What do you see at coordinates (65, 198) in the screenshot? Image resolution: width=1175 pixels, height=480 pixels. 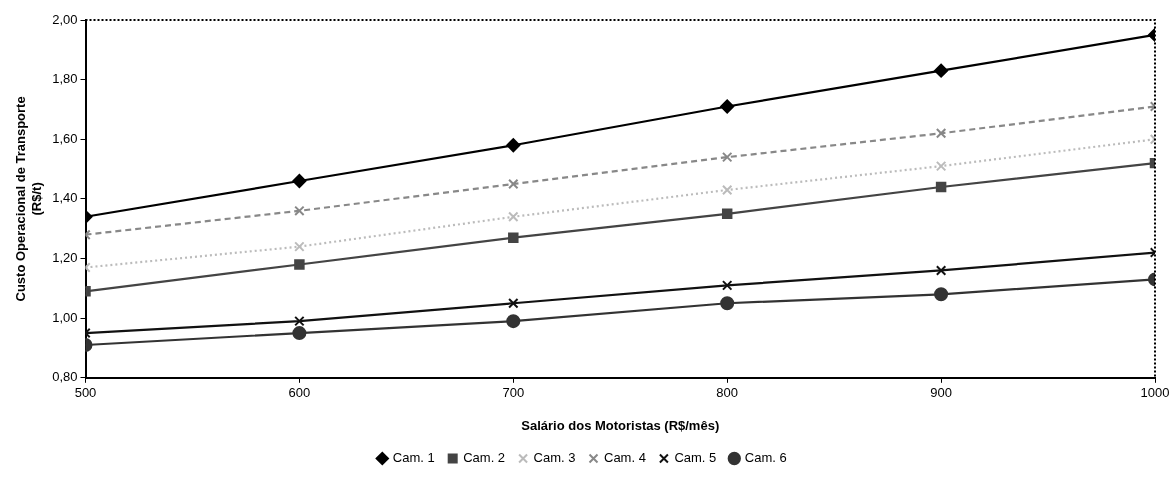 I see `y-tick-label: 1,40` at bounding box center [65, 198].